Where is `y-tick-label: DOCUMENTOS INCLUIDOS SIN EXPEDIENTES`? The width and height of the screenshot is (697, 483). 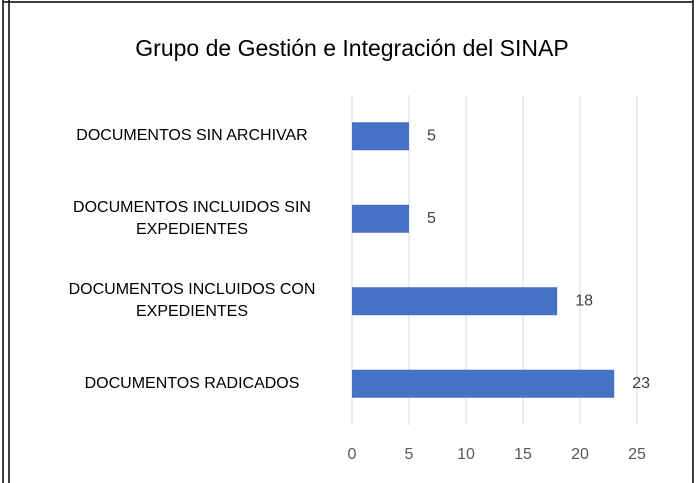
y-tick-label: DOCUMENTOS INCLUIDOS SIN EXPEDIENTES is located at coordinates (192, 218).